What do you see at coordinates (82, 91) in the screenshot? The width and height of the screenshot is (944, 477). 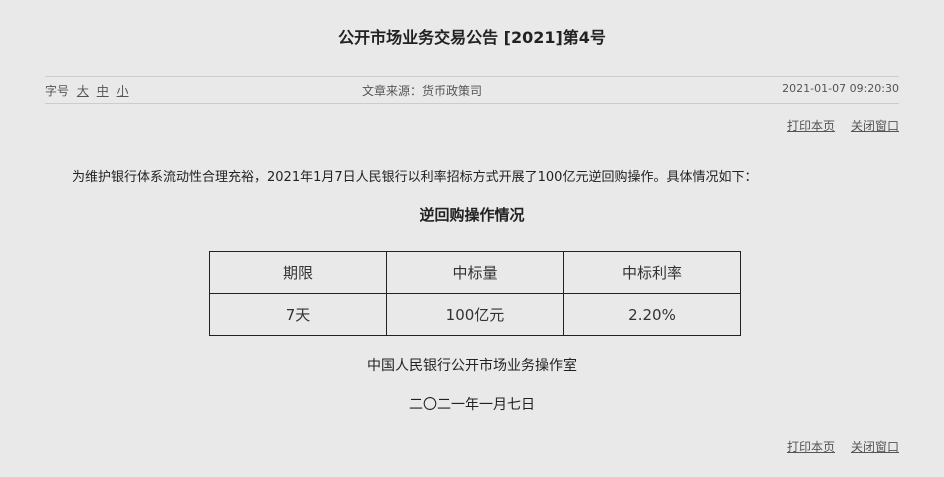 I see `font-size-large: 大` at bounding box center [82, 91].